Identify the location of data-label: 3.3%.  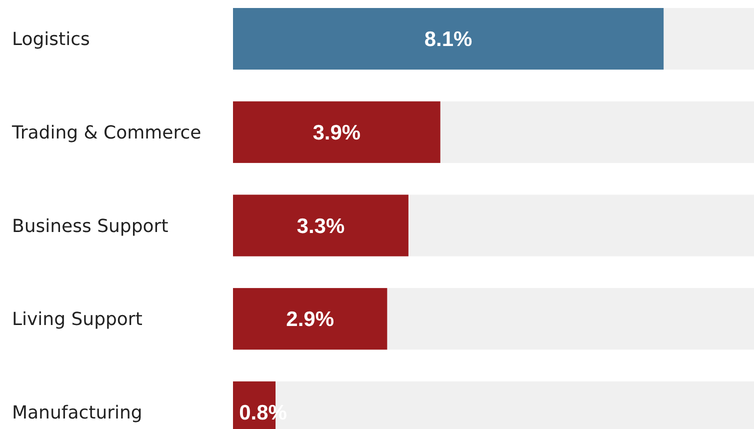
(320, 226).